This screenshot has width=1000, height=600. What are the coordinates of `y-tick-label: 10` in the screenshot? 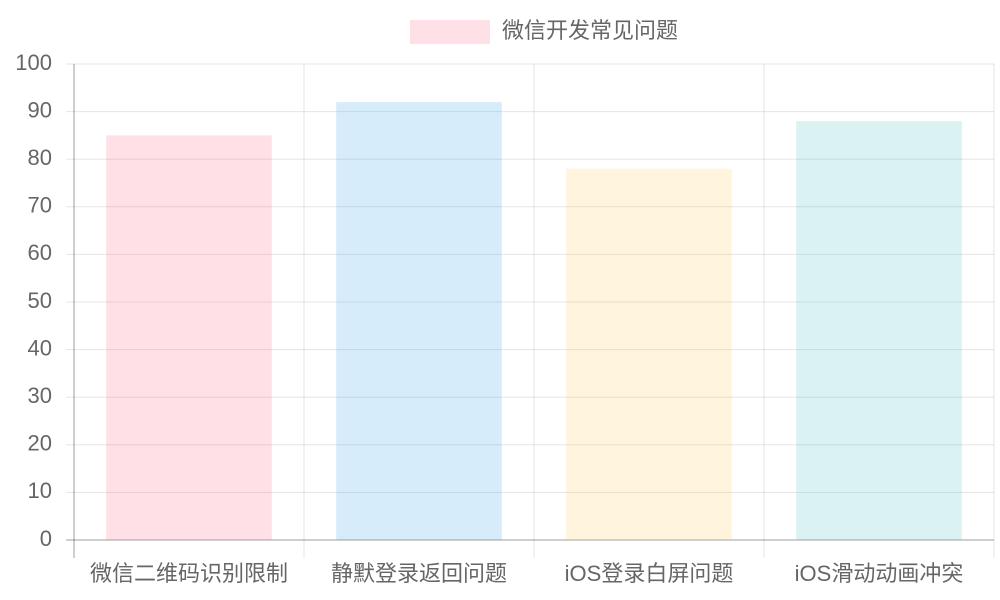 It's located at (40, 490).